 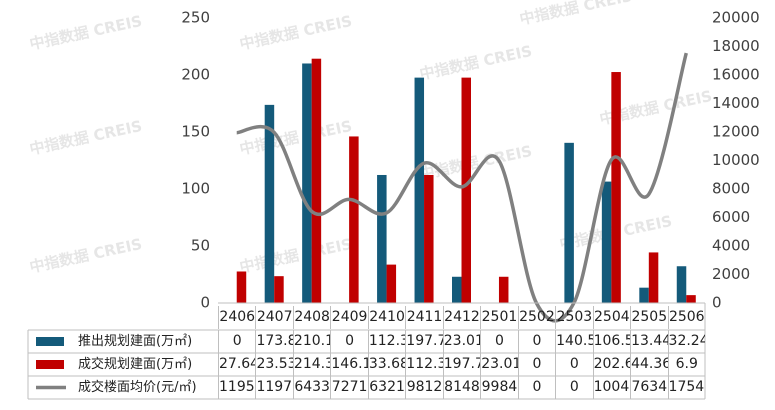 What do you see at coordinates (137, 387) in the screenshot?
I see `legend-label: 成交楼面均价(元/㎡)` at bounding box center [137, 387].